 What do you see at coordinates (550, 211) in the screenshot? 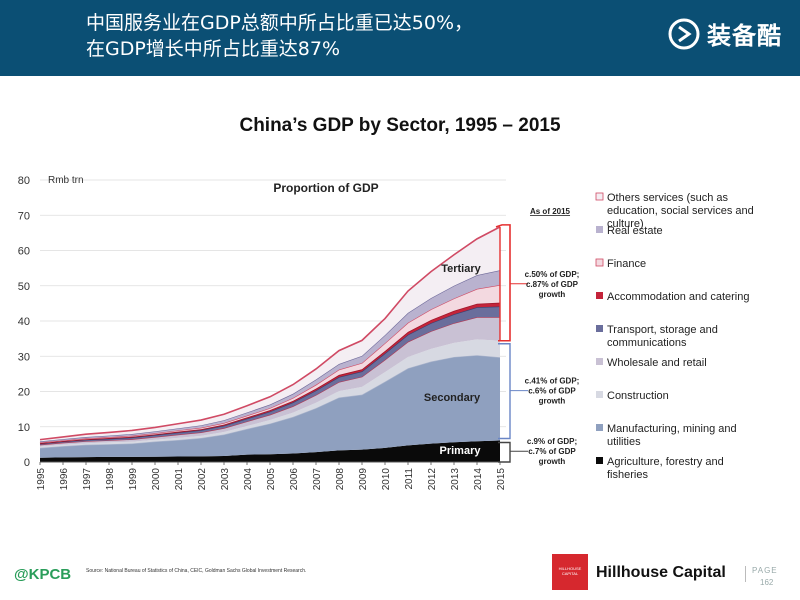
I see `as-of-label: As of 2015` at bounding box center [550, 211].